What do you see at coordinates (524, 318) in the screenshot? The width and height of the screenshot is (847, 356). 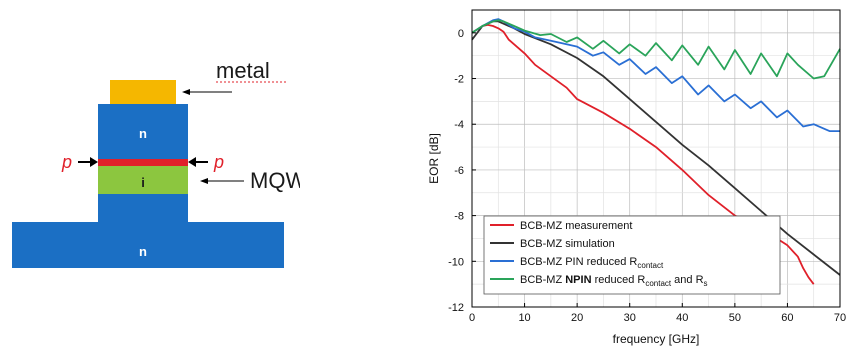 I see `x-tick-label: 10` at bounding box center [524, 318].